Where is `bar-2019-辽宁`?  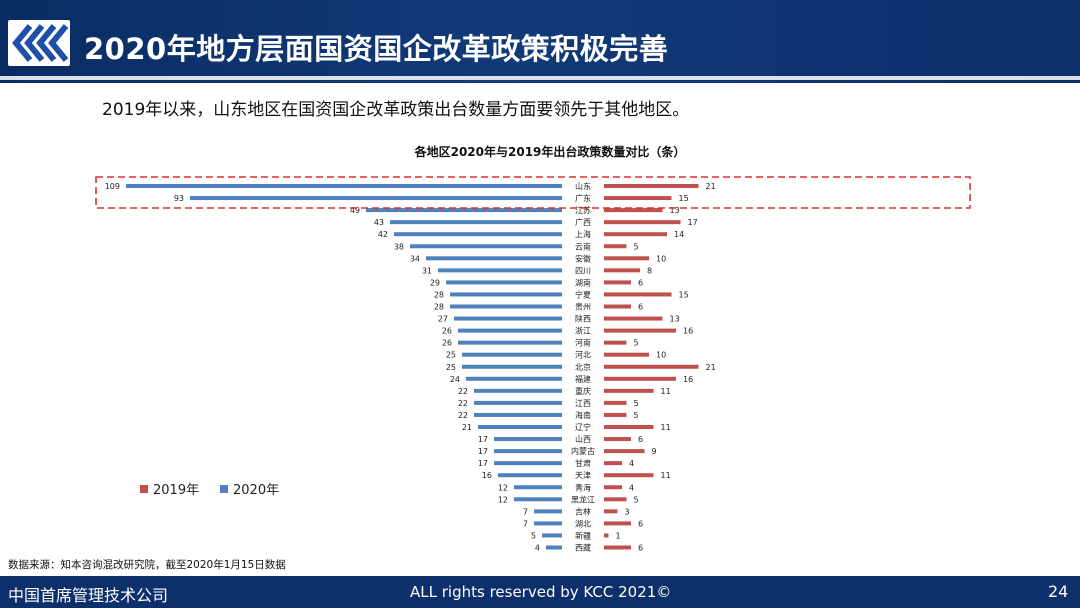 bar-2019-辽宁 is located at coordinates (629, 427).